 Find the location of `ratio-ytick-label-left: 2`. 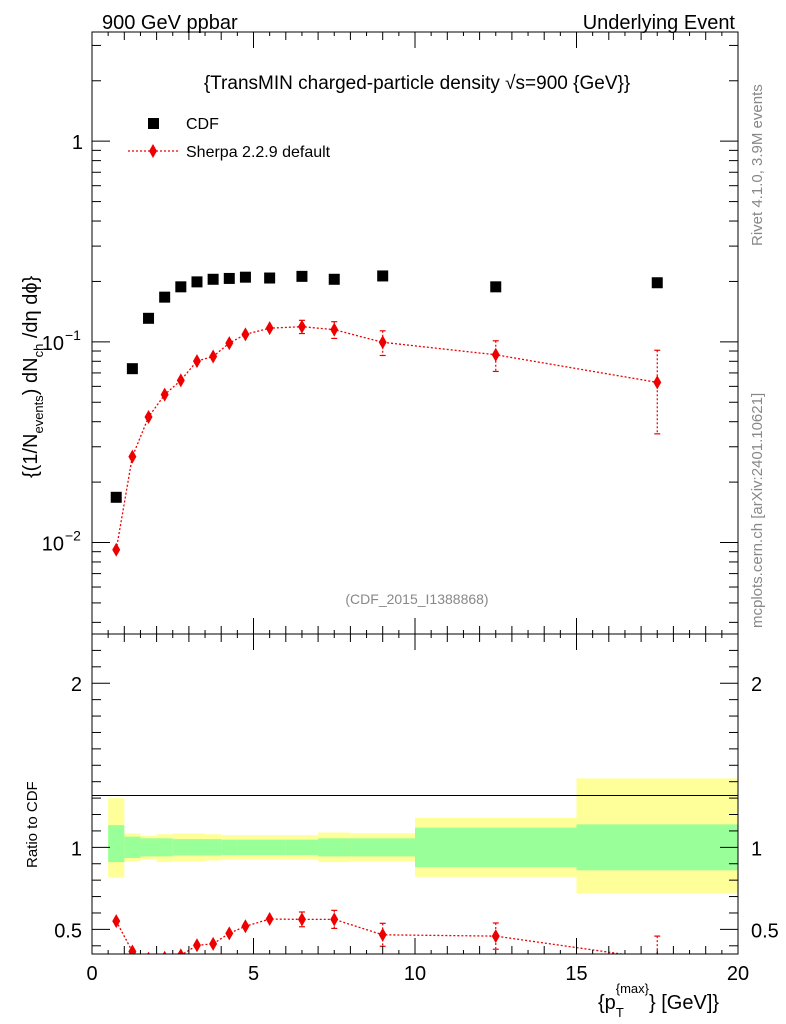

ratio-ytick-label-left: 2 is located at coordinates (76, 685).